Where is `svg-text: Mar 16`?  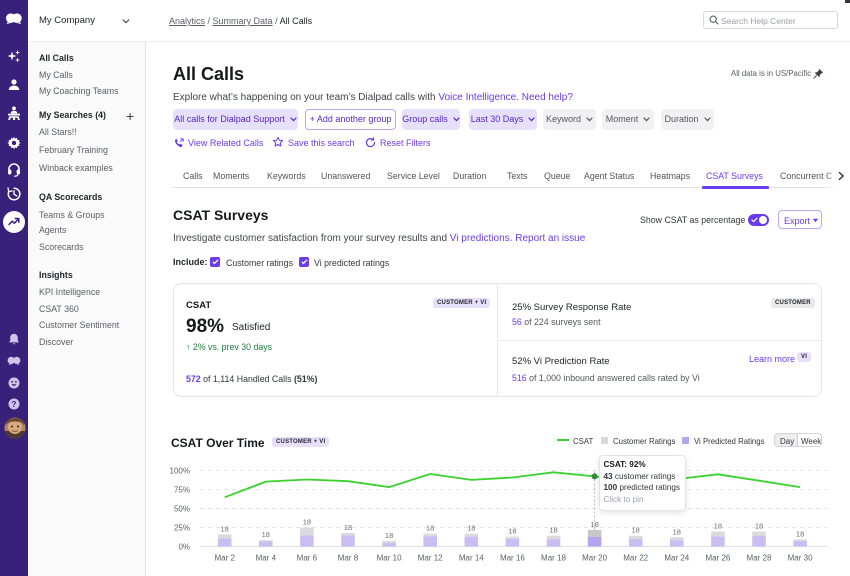
svg-text: Mar 16 is located at coordinates (512, 558).